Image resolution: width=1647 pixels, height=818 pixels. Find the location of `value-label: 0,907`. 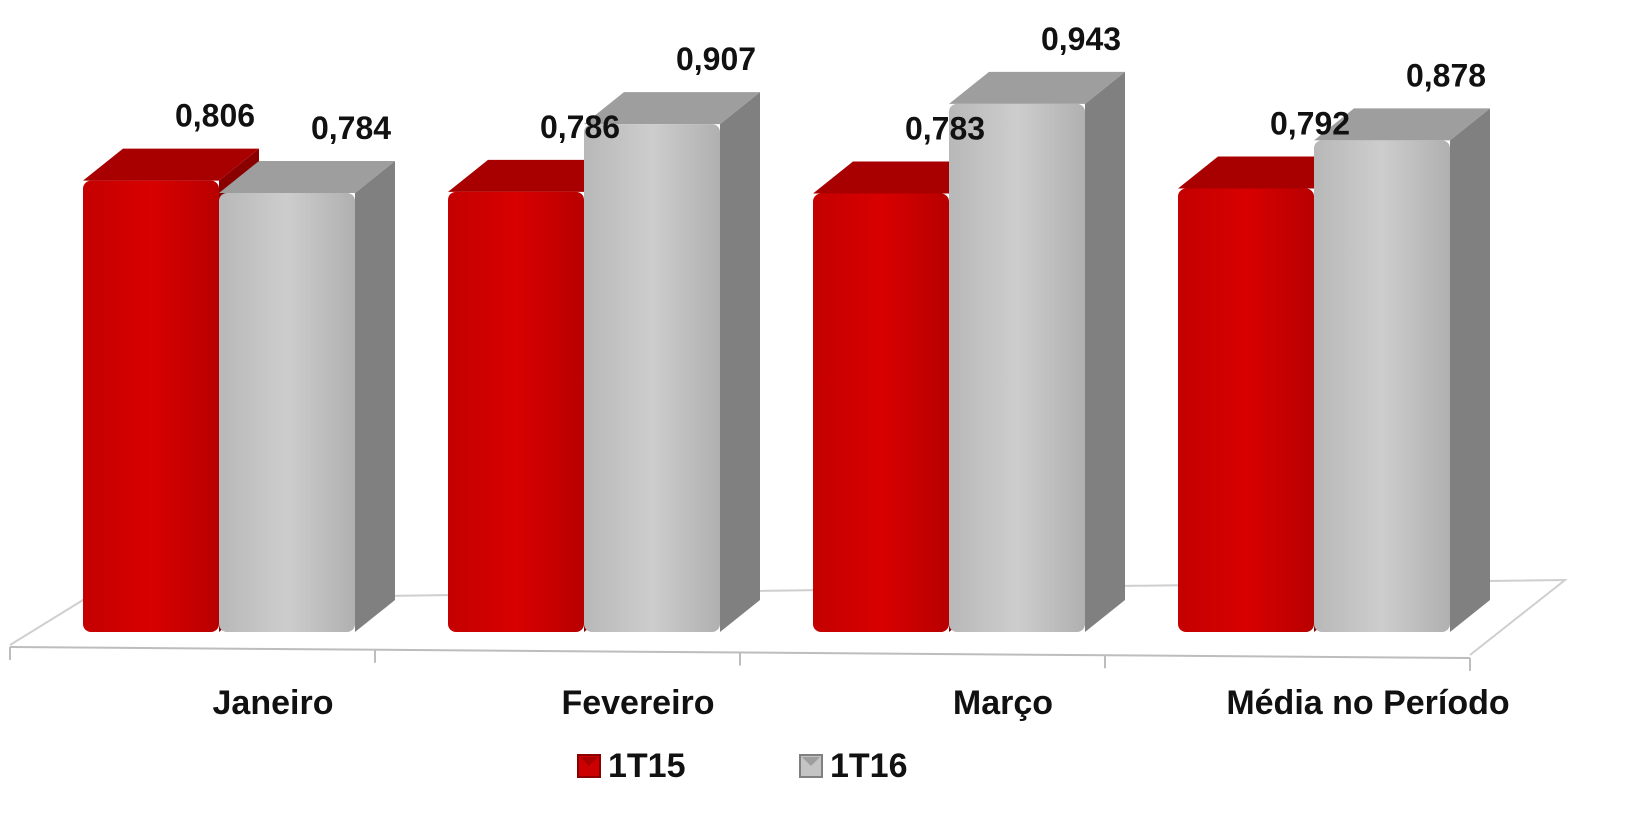

value-label: 0,907 is located at coordinates (716, 59).